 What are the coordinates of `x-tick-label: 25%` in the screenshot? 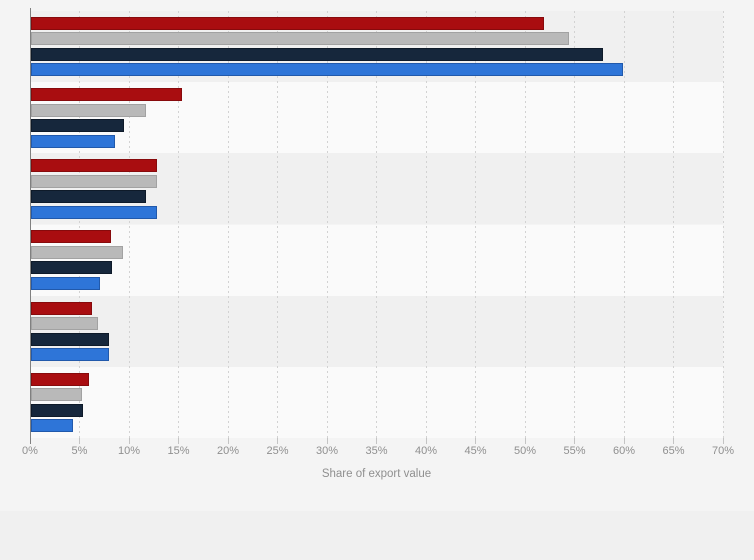 It's located at (277, 451).